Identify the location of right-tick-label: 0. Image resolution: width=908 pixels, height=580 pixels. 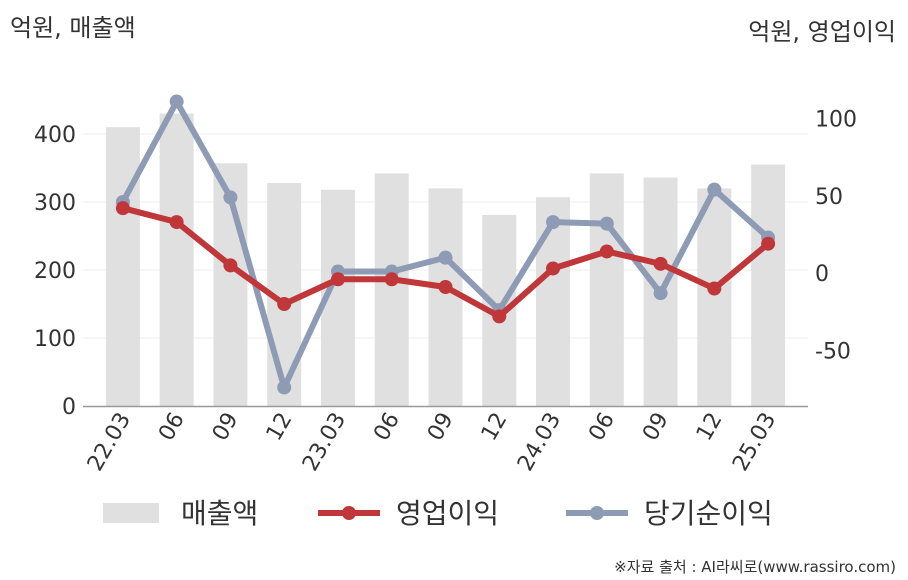
(822, 274).